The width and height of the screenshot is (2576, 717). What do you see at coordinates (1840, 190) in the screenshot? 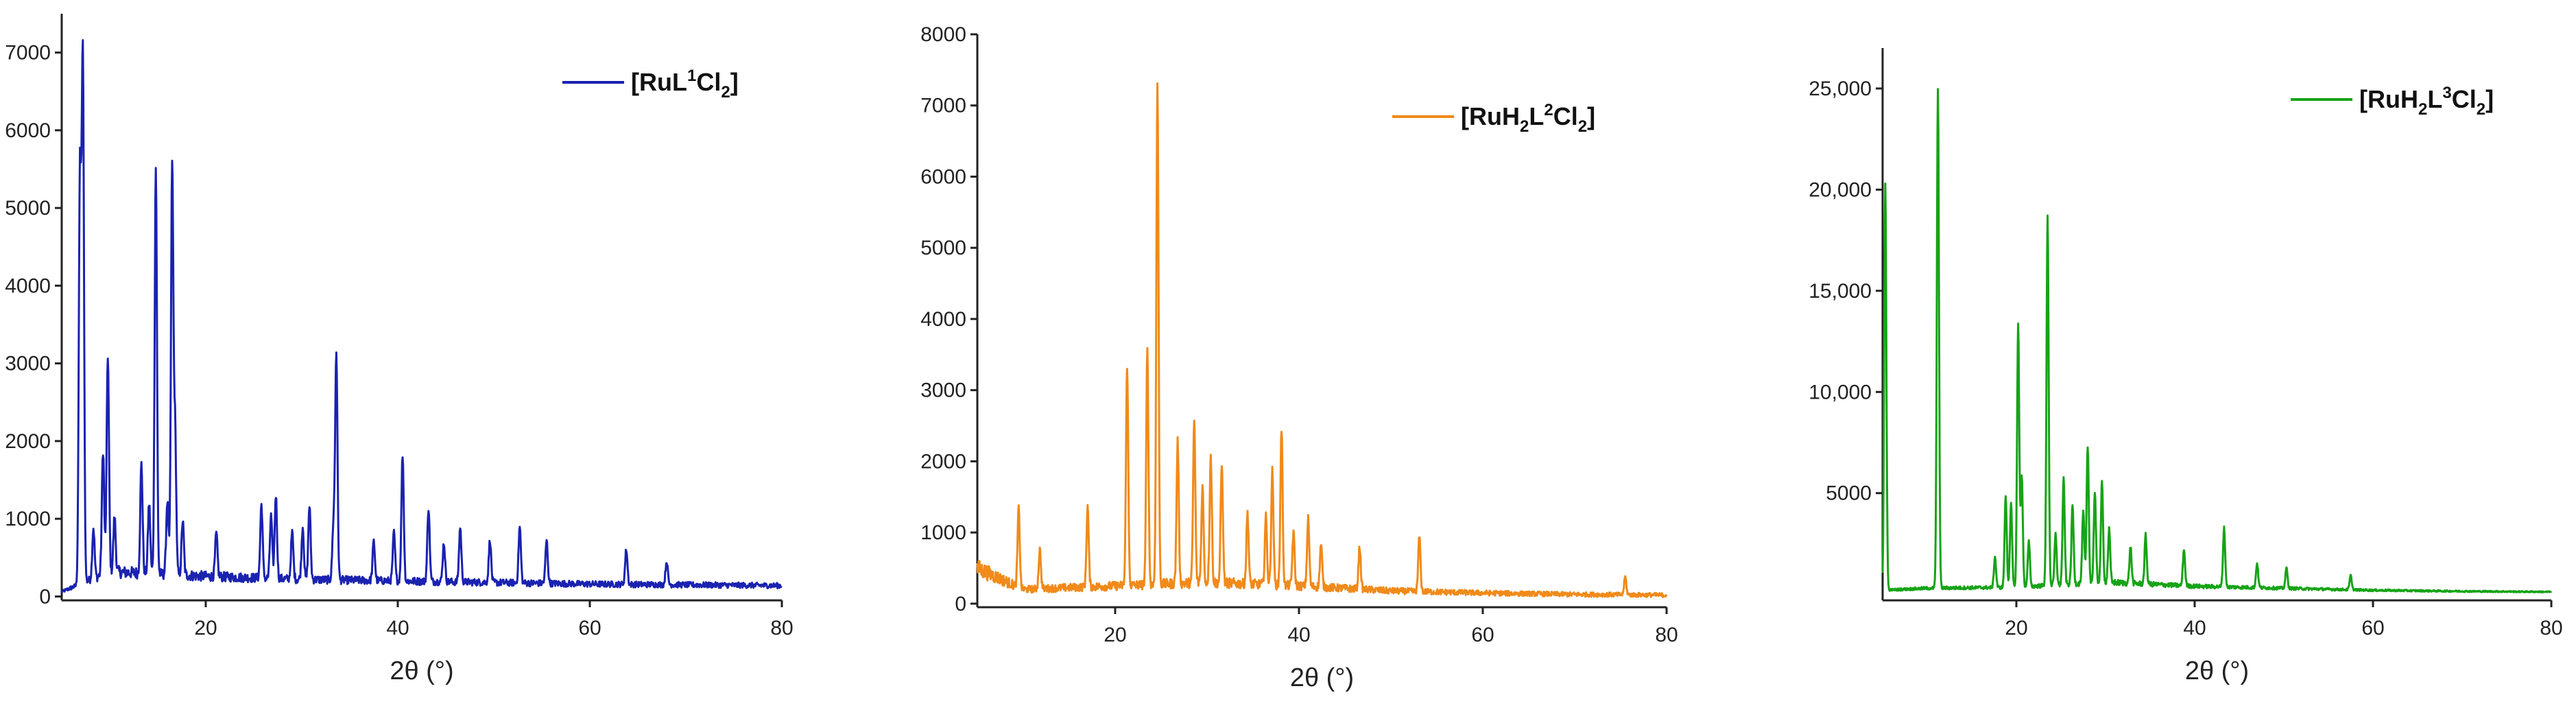
I see `y-tick-label: 20,000` at bounding box center [1840, 190].